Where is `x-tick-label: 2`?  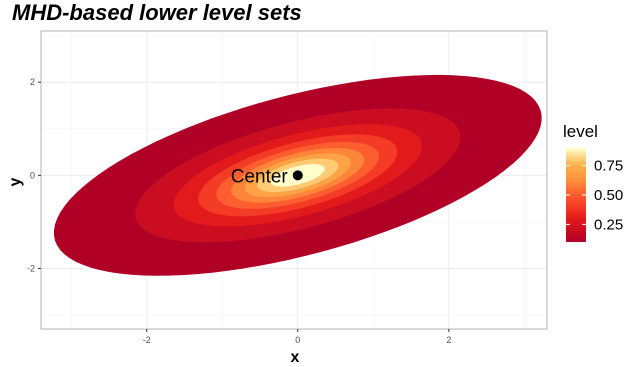
x-tick-label: 2 is located at coordinates (448, 340).